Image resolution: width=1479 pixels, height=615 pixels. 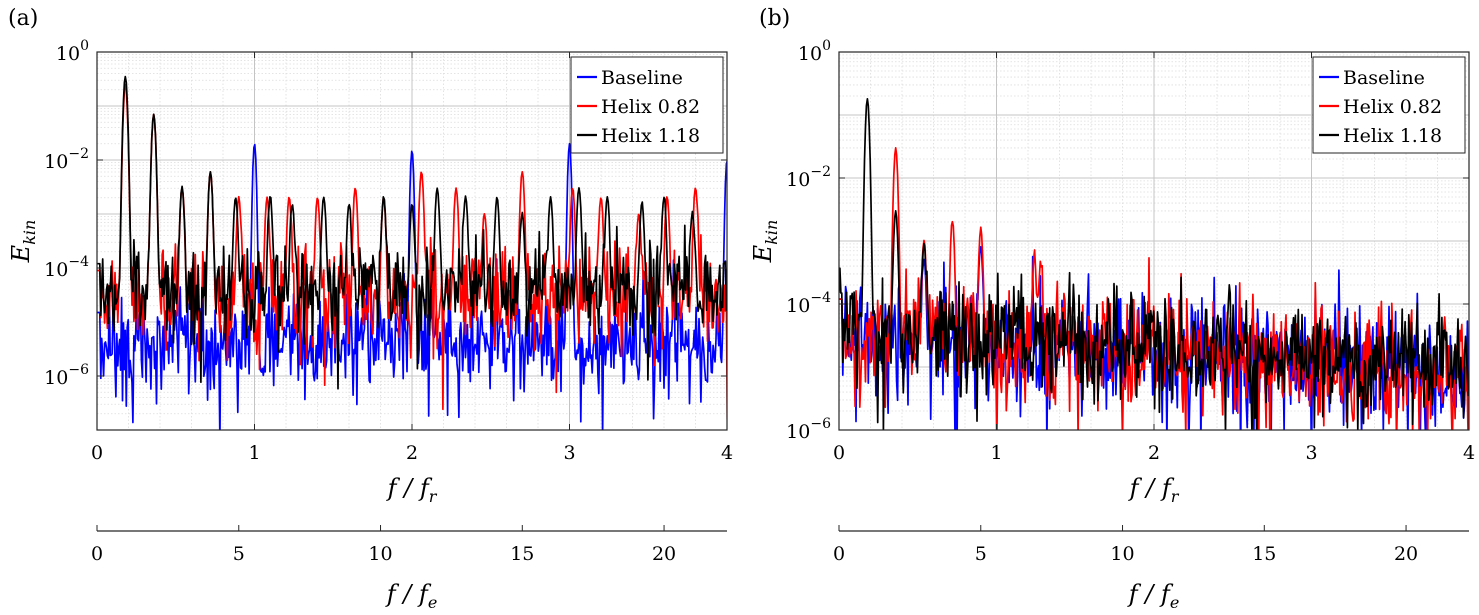 I want to click on panel-label: (a), so click(x=23, y=18).